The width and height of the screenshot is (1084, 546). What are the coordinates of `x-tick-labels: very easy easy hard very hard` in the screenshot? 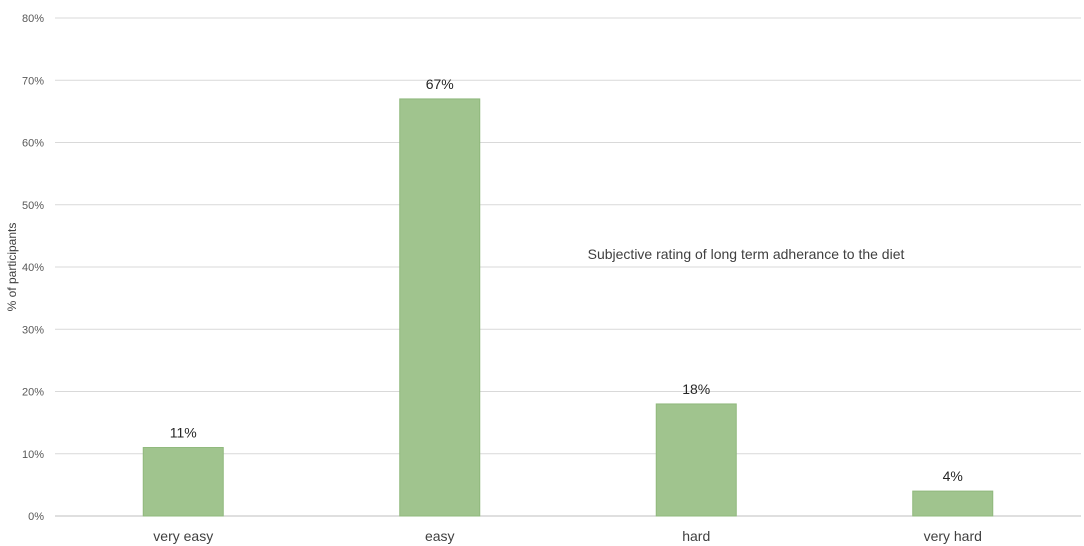 It's located at (567, 536).